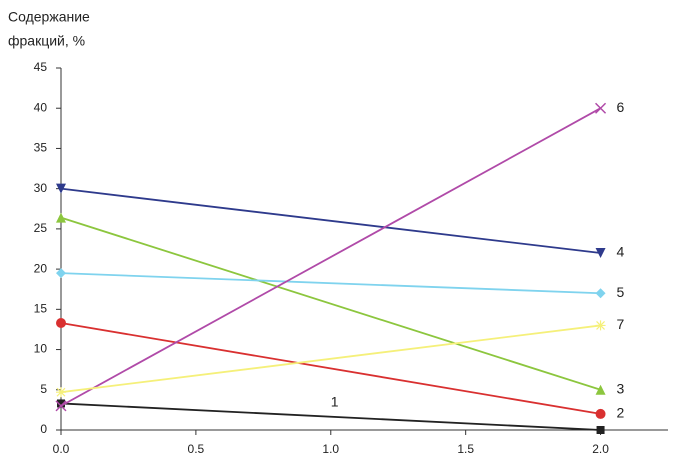 The image size is (691, 466). I want to click on y-axis-title: фракций, %, so click(46, 41).